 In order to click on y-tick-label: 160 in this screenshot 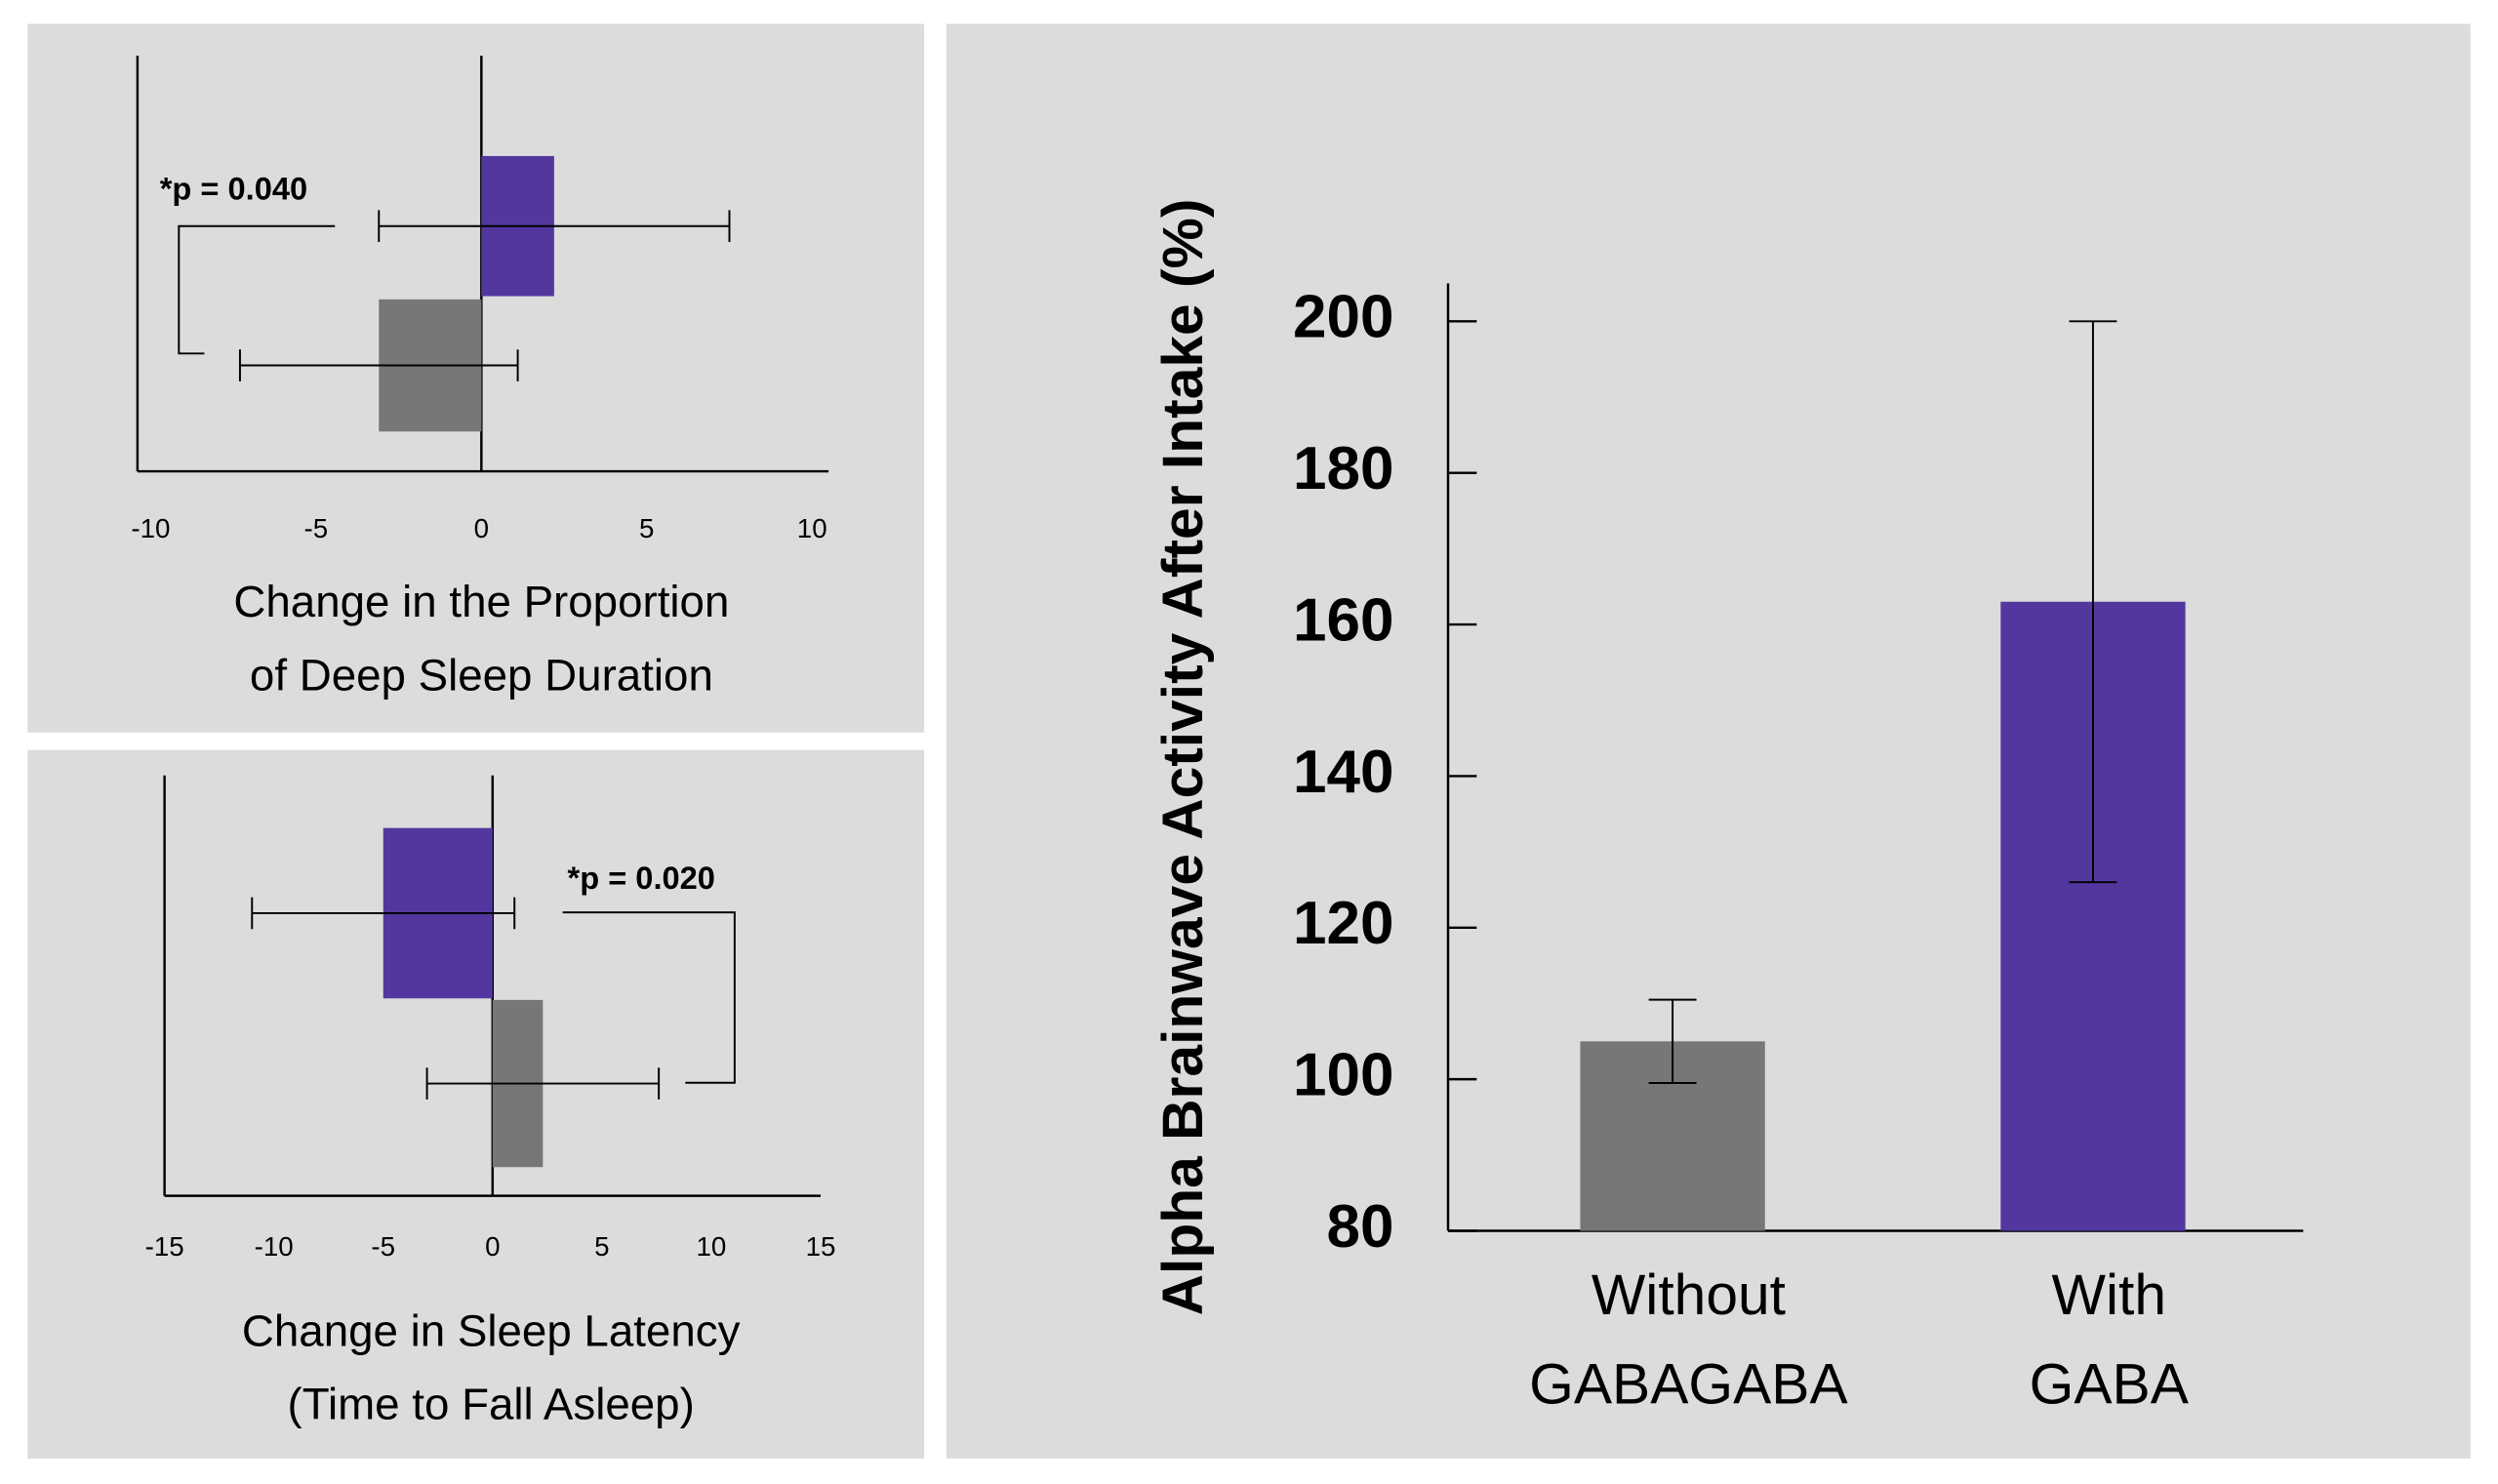, I will do `click(1343, 620)`.